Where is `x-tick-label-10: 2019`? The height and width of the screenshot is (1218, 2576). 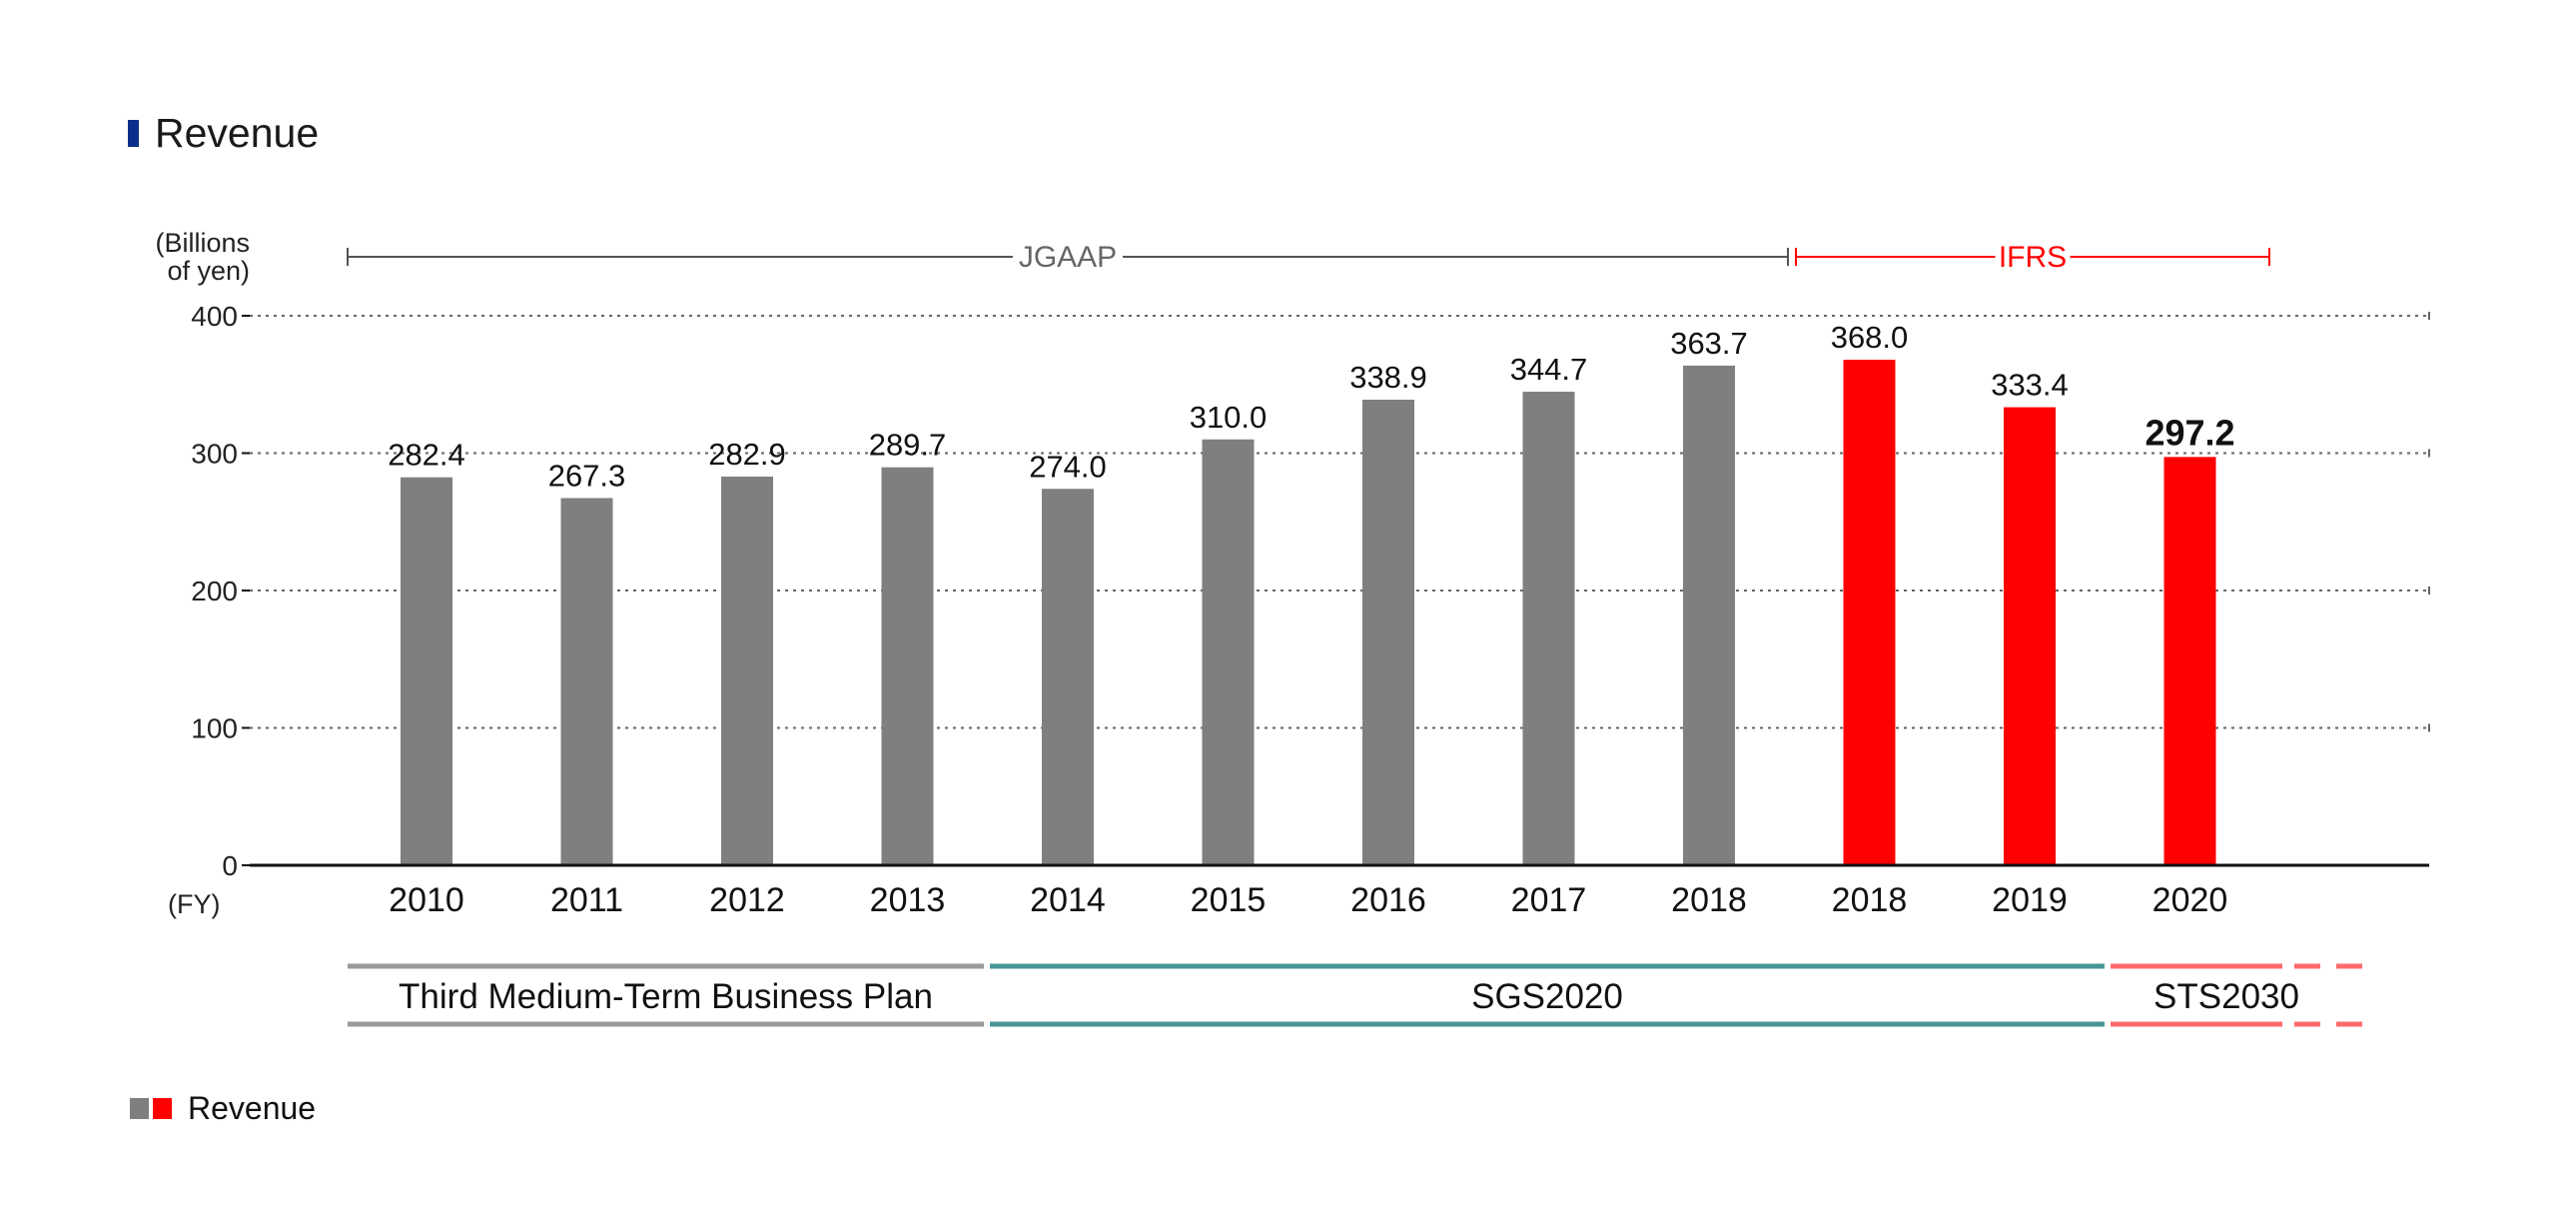
x-tick-label-10: 2019 is located at coordinates (2030, 900).